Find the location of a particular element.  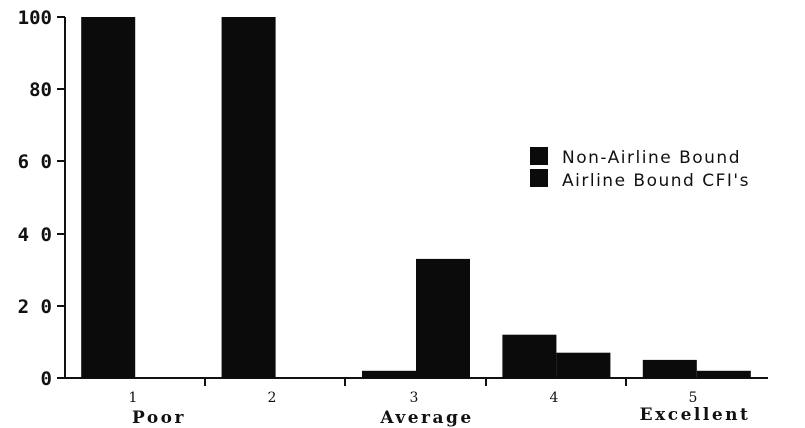

y-tick-80: 80 is located at coordinates (47, 90).